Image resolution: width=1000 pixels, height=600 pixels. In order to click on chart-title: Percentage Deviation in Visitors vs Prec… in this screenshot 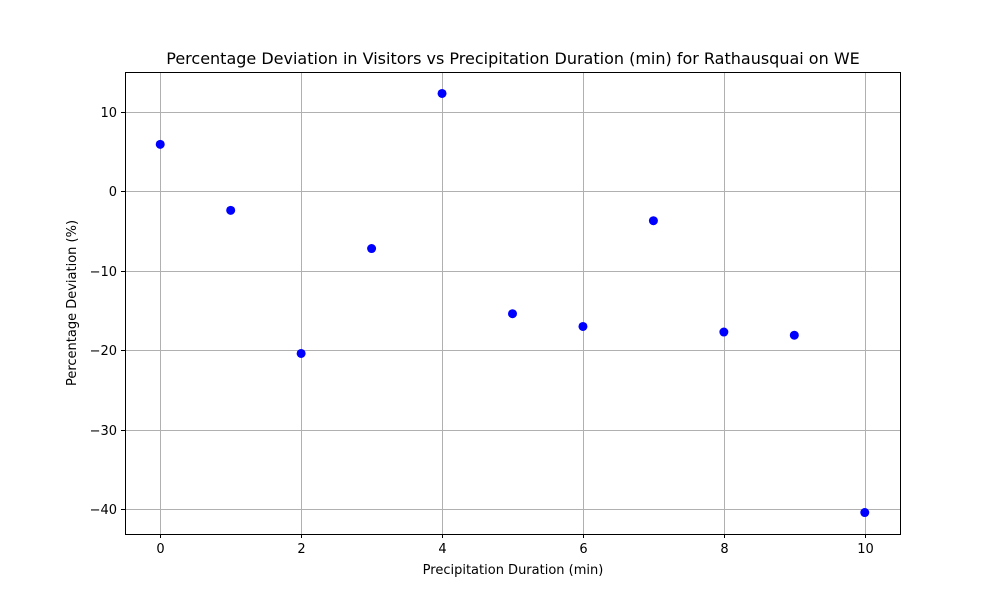, I will do `click(513, 58)`.